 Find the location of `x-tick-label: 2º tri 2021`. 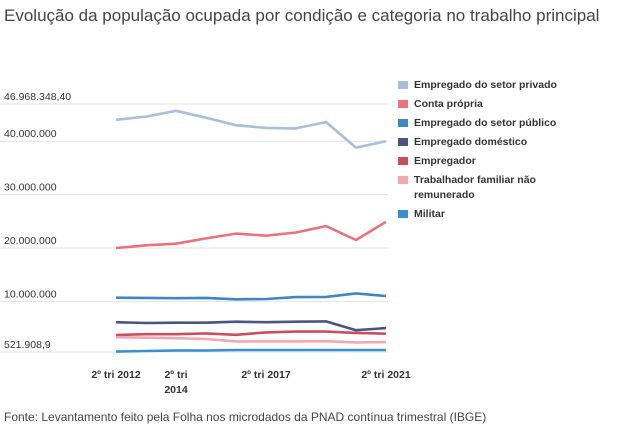

x-tick-label: 2º tri 2021 is located at coordinates (386, 375).